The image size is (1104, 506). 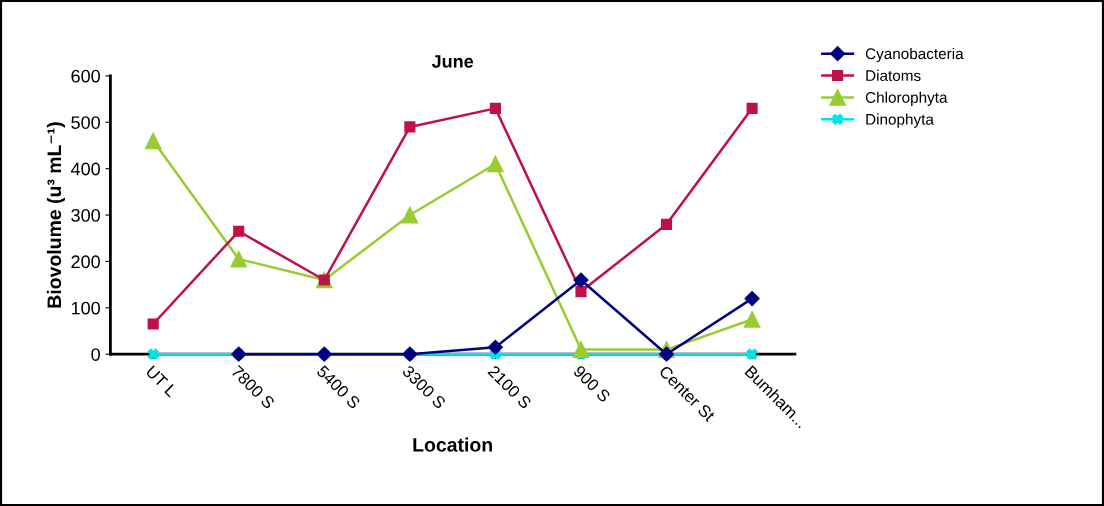 What do you see at coordinates (85, 122) in the screenshot?
I see `y-tick-label: 500` at bounding box center [85, 122].